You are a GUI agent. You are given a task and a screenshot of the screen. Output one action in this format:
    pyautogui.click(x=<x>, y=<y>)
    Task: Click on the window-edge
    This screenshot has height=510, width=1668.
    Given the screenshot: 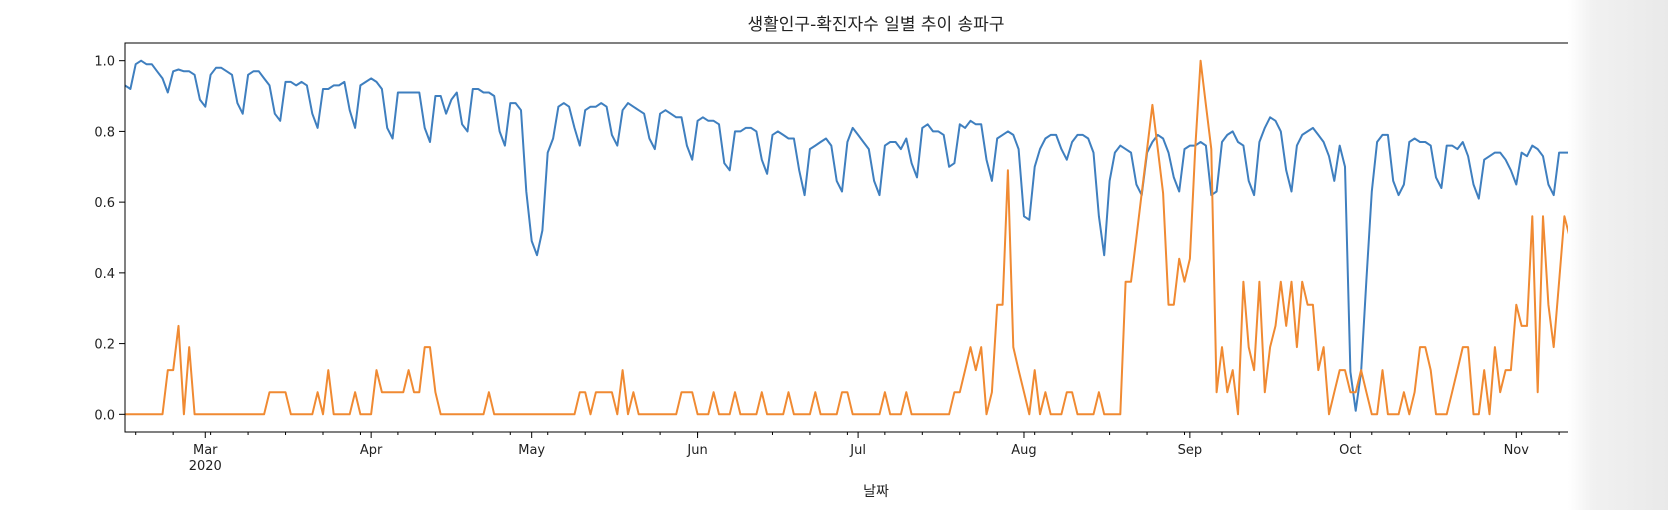 What is the action you would take?
    pyautogui.click(x=1618, y=255)
    